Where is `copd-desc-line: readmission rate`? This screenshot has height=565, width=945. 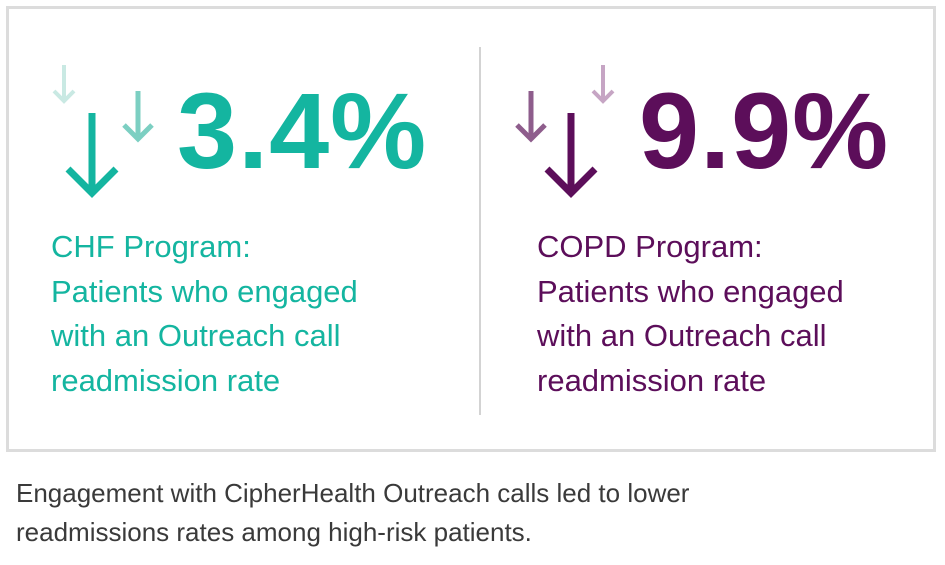 copd-desc-line: readmission rate is located at coordinates (652, 380).